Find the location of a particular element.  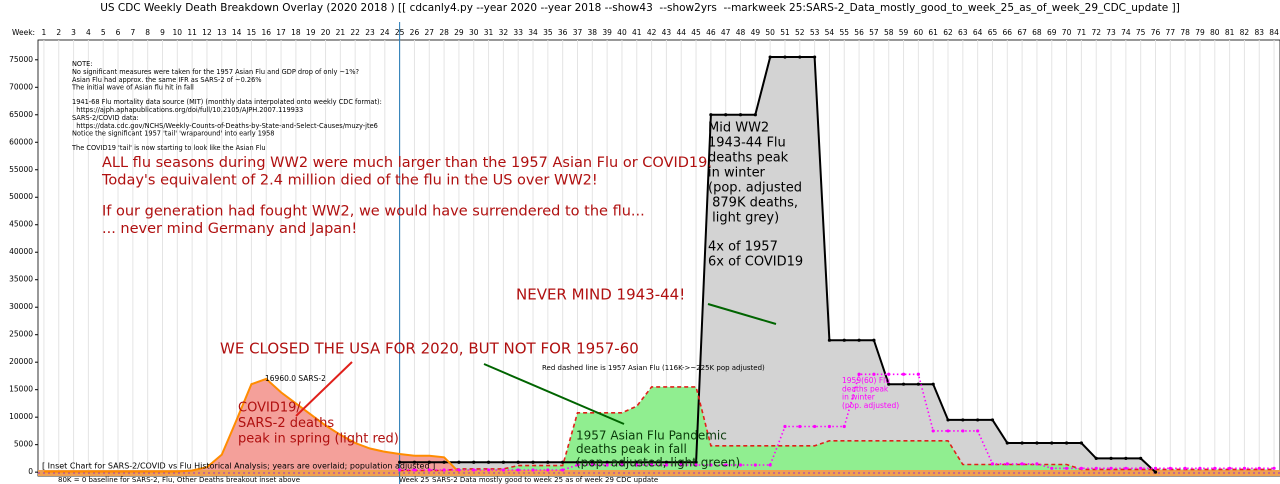

x-tick-label: 54 is located at coordinates (830, 32).